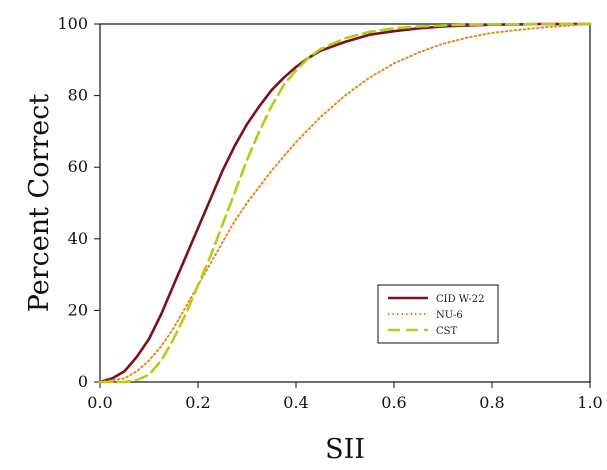 This screenshot has width=607, height=470. I want to click on legend: CID W-22 NU-6 CST, so click(438, 314).